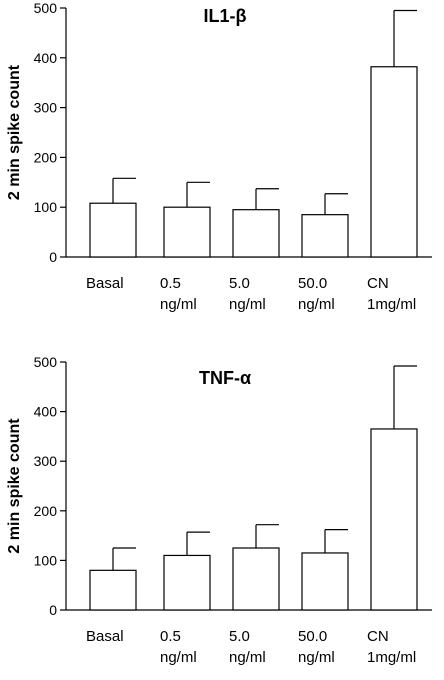  Describe the element at coordinates (225, 16) in the screenshot. I see `chart-title: IL1-β` at that location.